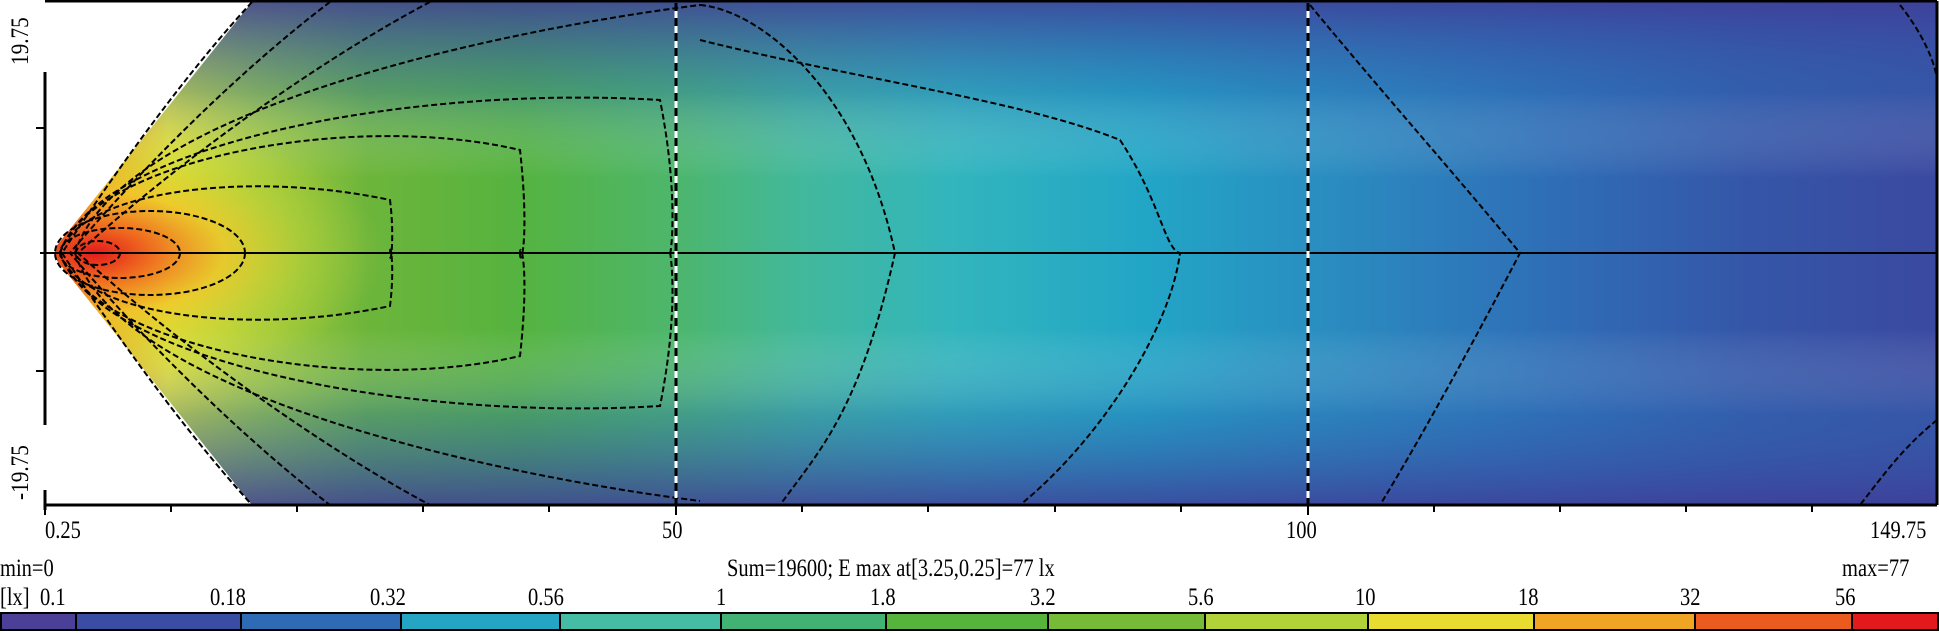 This screenshot has width=1939, height=633. Describe the element at coordinates (53, 597) in the screenshot. I see `legend-level: 0.1` at that location.